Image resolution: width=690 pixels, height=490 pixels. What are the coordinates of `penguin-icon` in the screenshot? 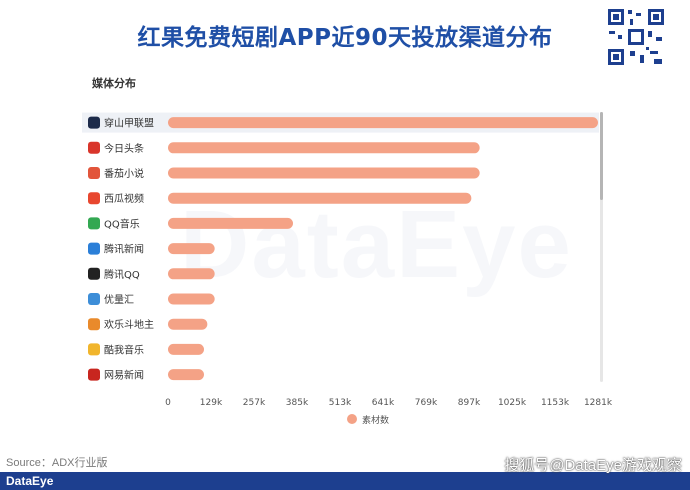 It's located at (94, 273).